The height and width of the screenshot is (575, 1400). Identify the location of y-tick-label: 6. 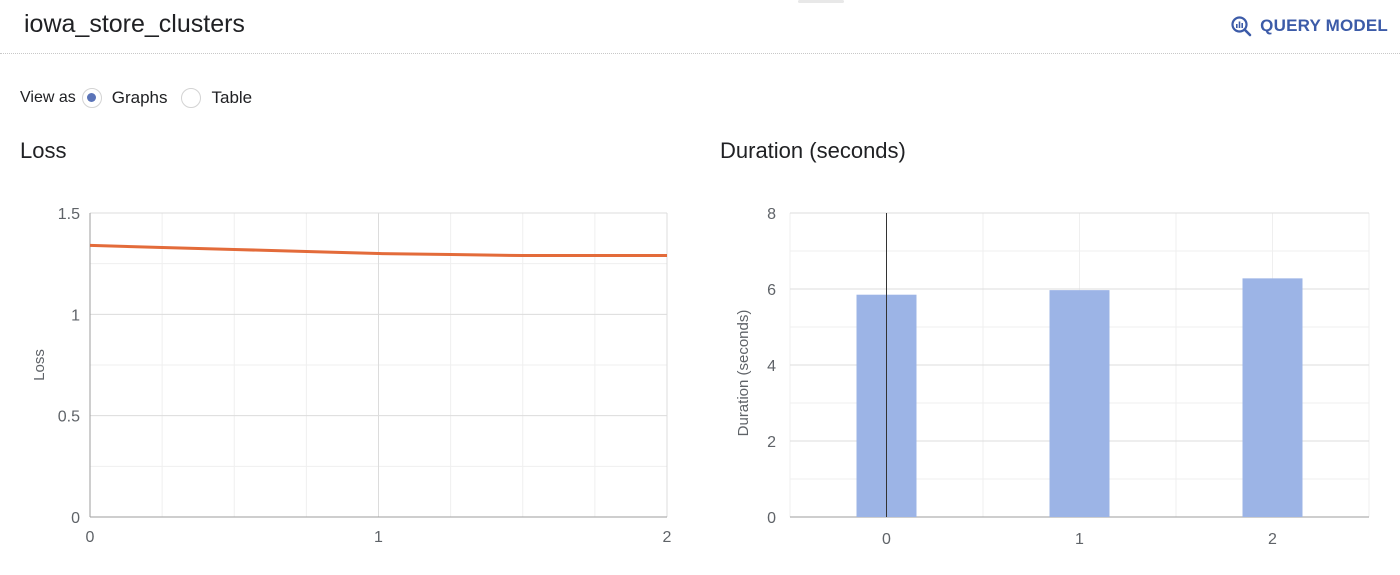
(771, 290).